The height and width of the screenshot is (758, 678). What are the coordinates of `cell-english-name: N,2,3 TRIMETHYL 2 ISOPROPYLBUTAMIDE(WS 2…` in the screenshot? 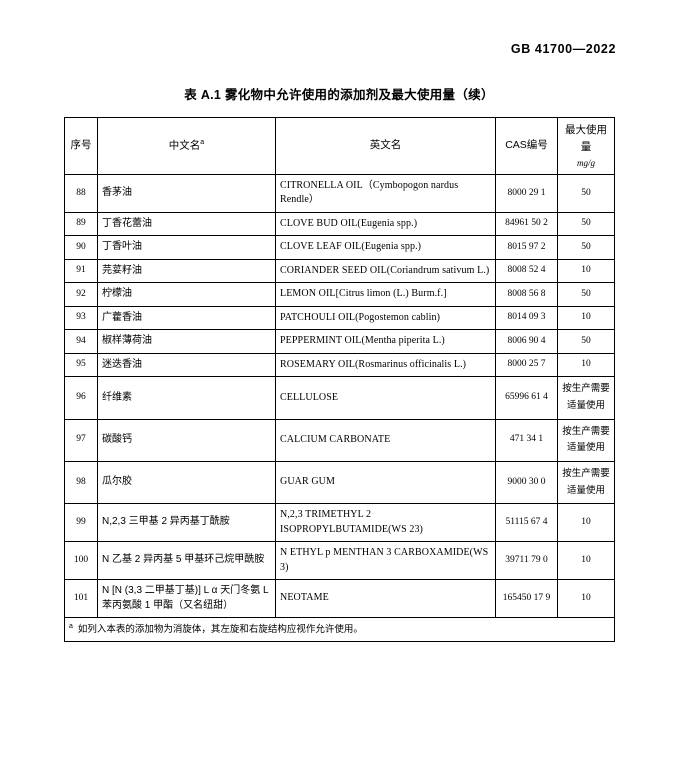 It's located at (385, 523).